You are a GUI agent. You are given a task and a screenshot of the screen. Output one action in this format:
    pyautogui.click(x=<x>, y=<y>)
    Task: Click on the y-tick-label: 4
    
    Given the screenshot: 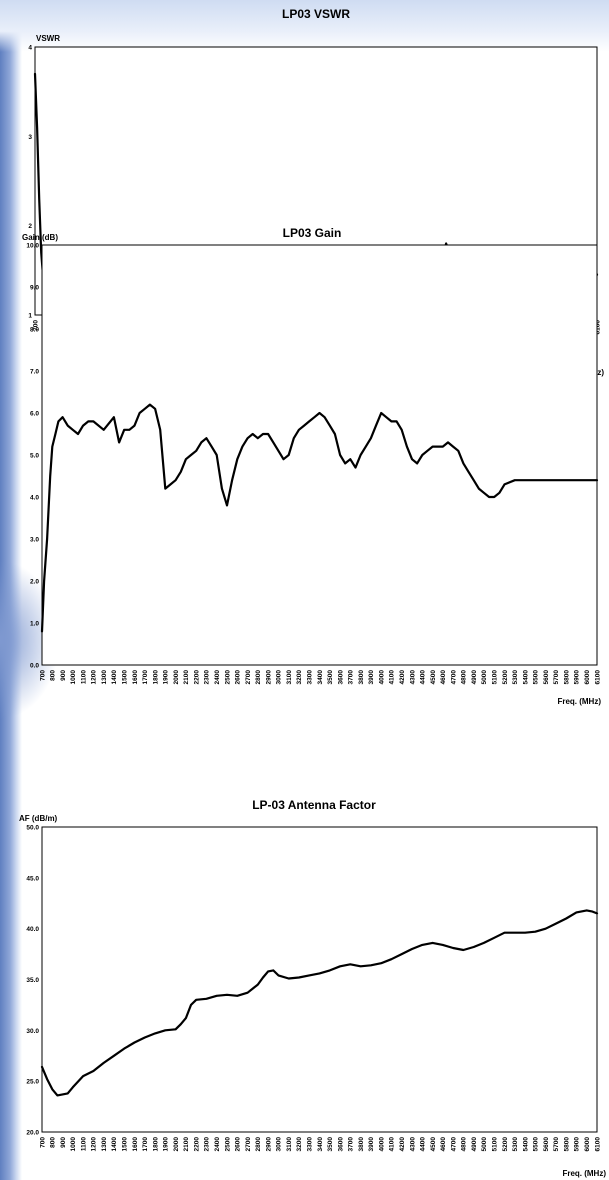 What is the action you would take?
    pyautogui.click(x=30, y=48)
    